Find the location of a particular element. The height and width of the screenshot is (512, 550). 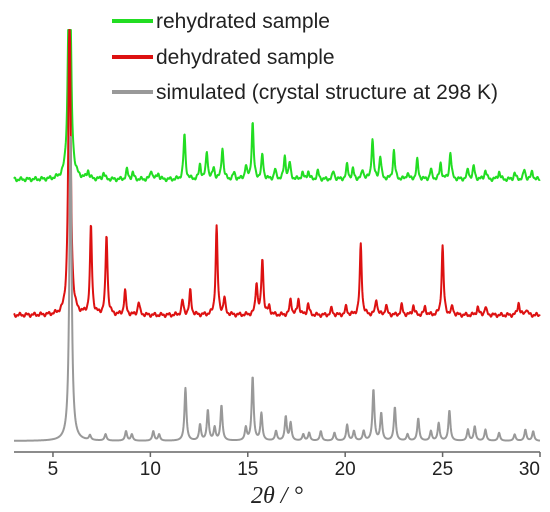

x-tick-label: 30 is located at coordinates (529, 469).